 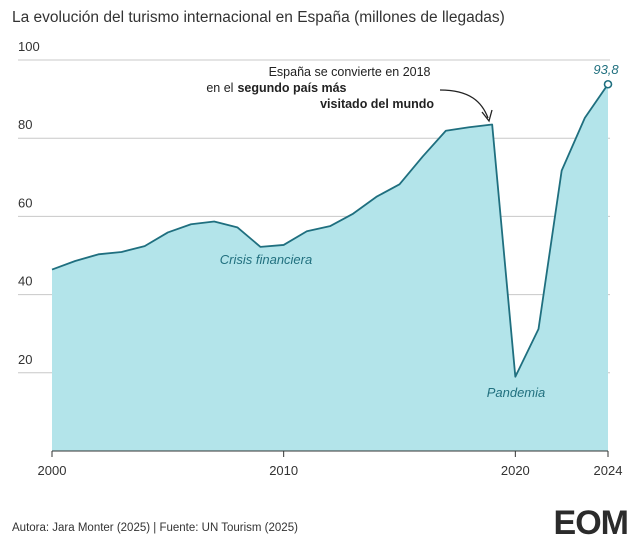 I want to click on x-tick-label: 2000, so click(x=52, y=470).